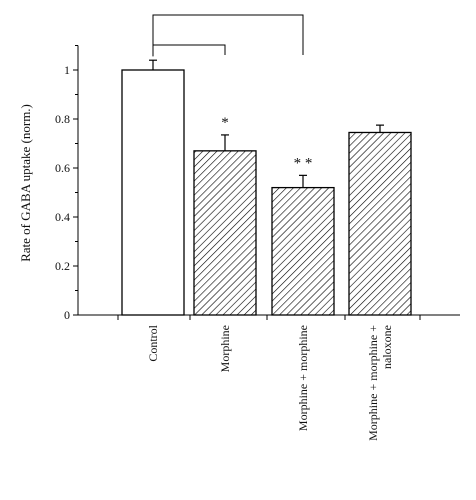 This screenshot has height=500, width=476. Describe the element at coordinates (225, 123) in the screenshot. I see `significance-marker: *` at that location.